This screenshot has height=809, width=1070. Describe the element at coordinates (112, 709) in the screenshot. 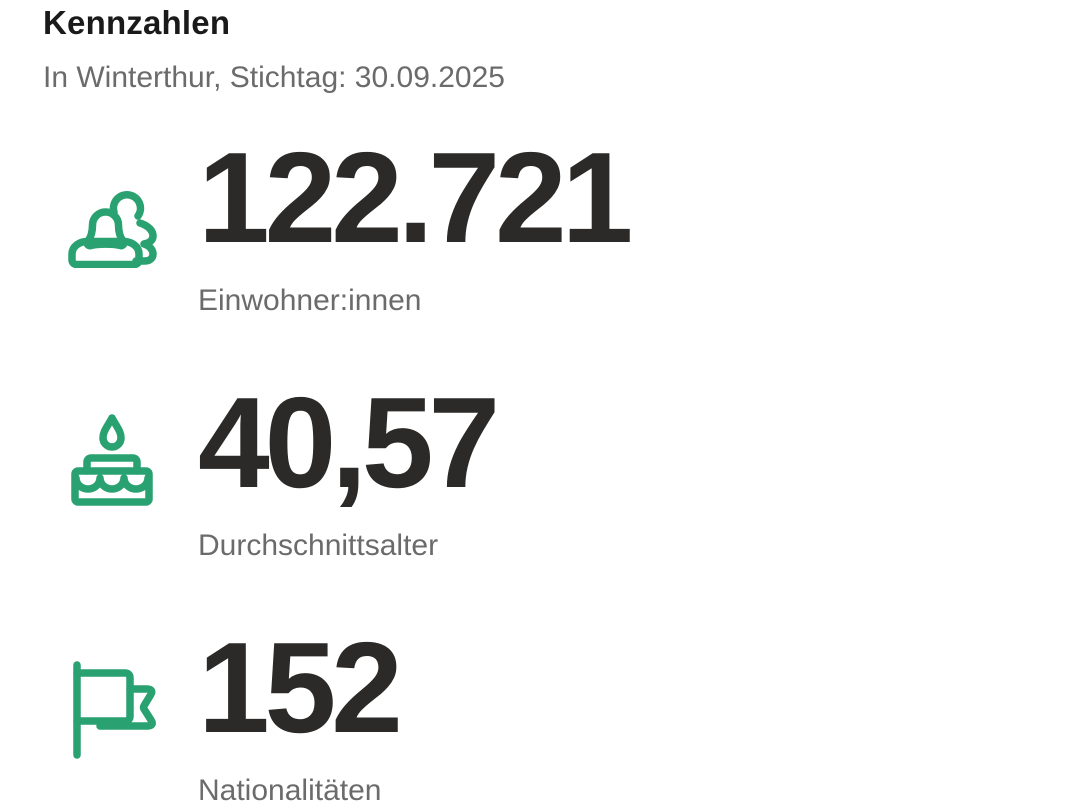

I see `flag-icon` at that location.